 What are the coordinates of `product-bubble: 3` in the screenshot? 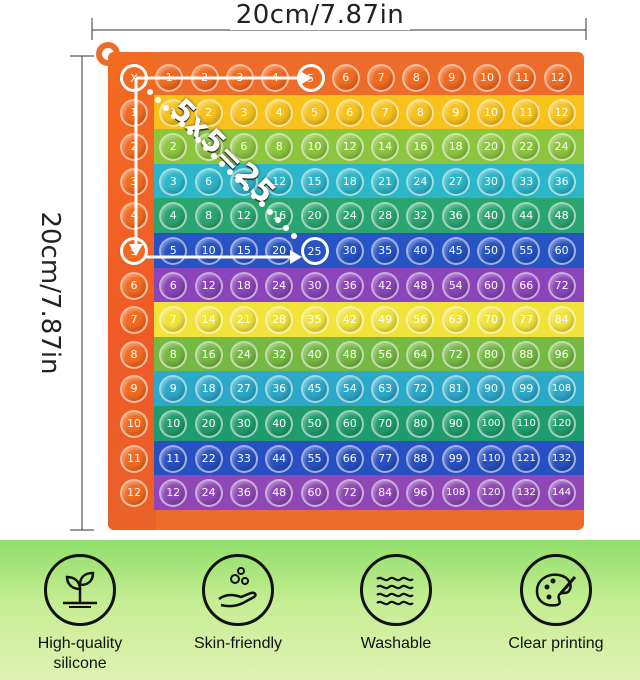 It's located at (243, 112).